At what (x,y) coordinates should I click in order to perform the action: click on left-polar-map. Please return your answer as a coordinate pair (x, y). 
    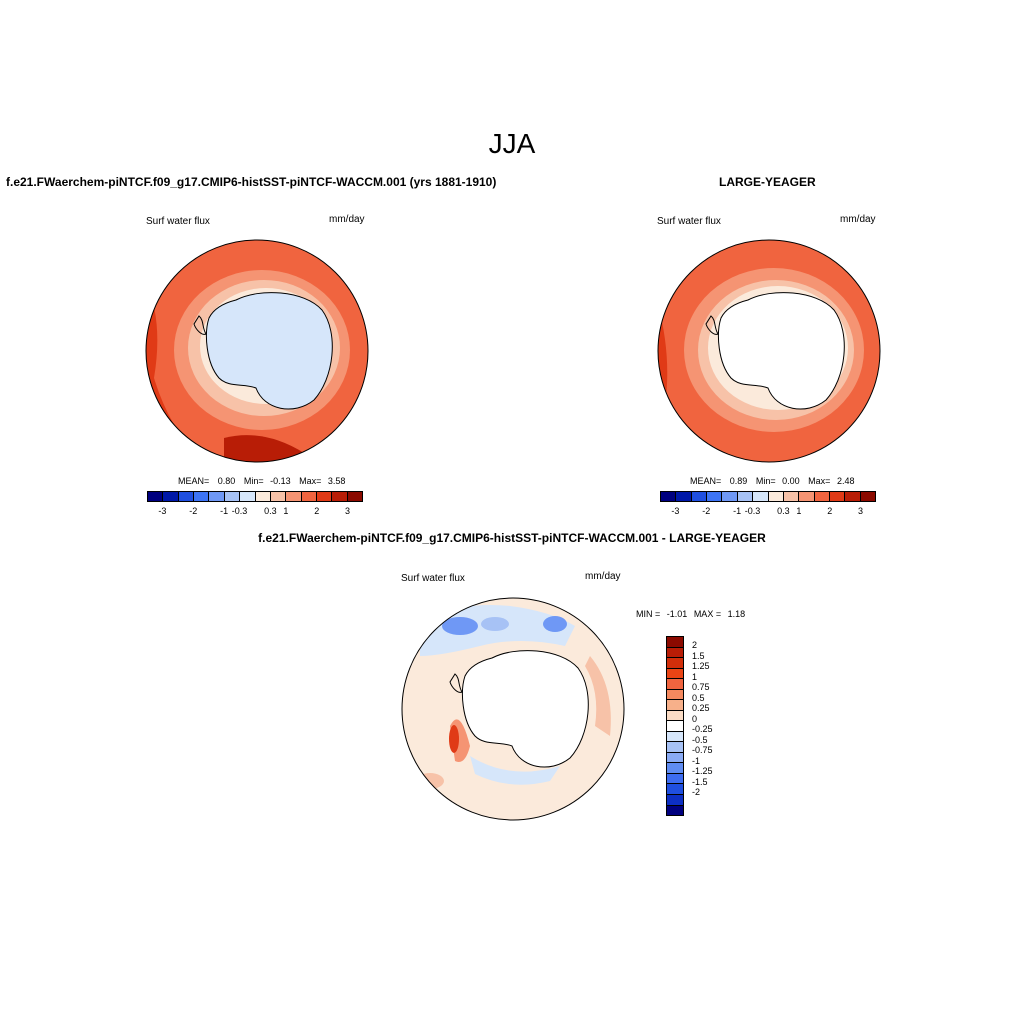
    Looking at the image, I should click on (257, 351).